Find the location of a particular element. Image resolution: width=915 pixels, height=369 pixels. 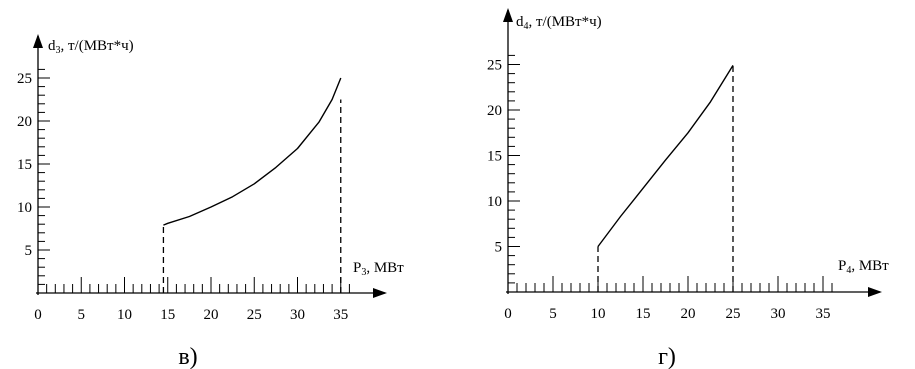

x-axis-label: P4, МВт is located at coordinates (863, 267).